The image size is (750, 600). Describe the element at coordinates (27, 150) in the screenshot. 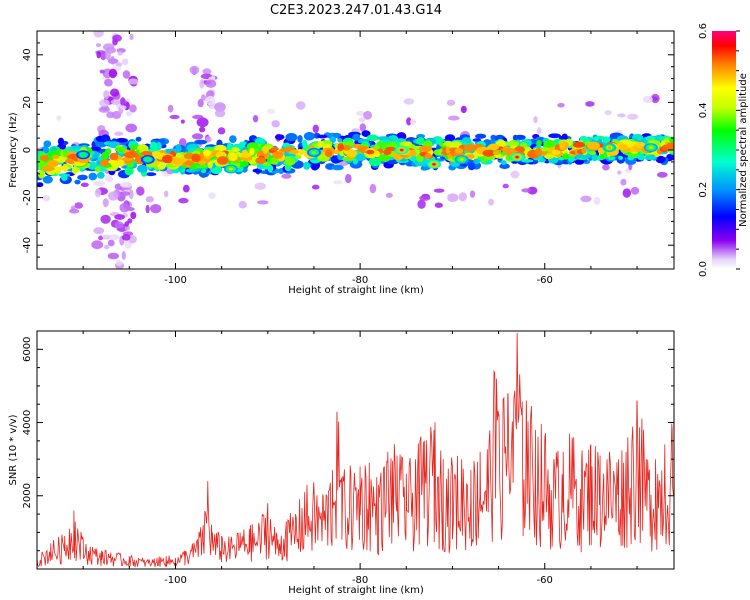

I see `y-tick-label: 0` at that location.